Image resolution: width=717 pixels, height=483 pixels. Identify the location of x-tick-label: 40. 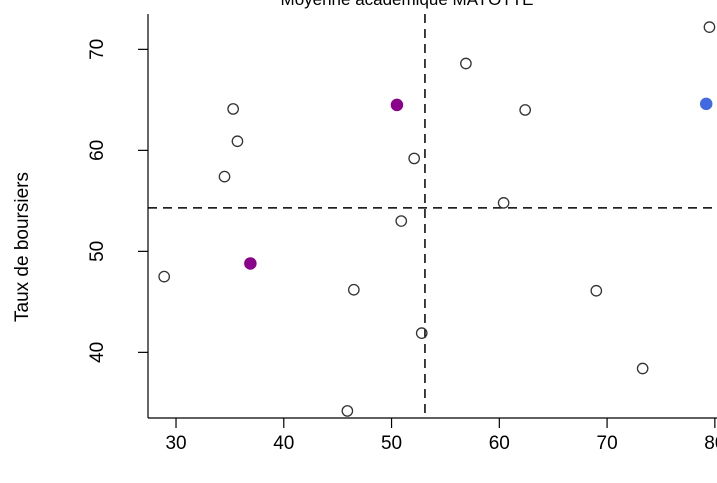
(283, 443).